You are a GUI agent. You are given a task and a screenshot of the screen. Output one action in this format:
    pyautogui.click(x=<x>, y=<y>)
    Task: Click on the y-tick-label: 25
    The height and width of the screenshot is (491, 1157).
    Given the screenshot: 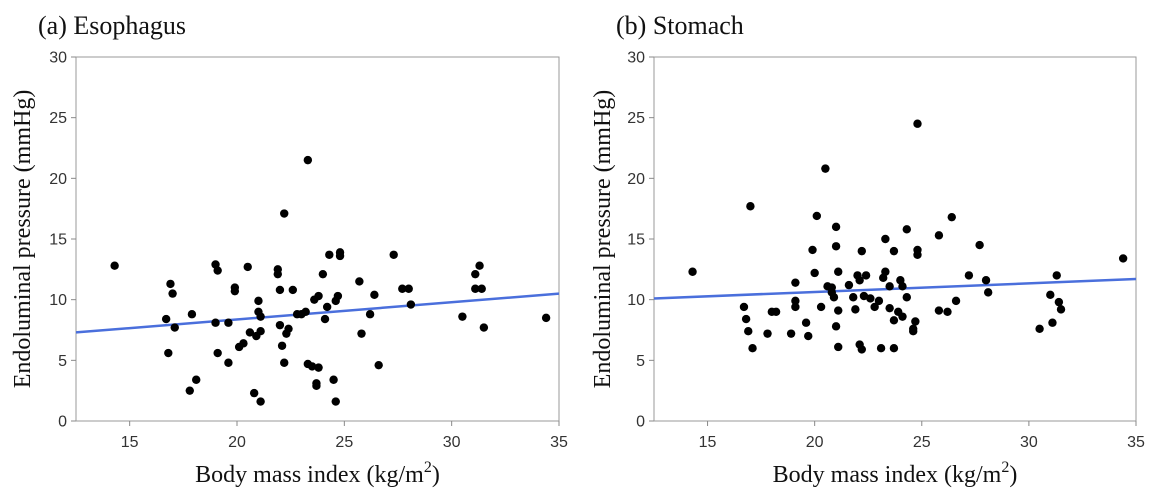 What is the action you would take?
    pyautogui.click(x=58, y=118)
    